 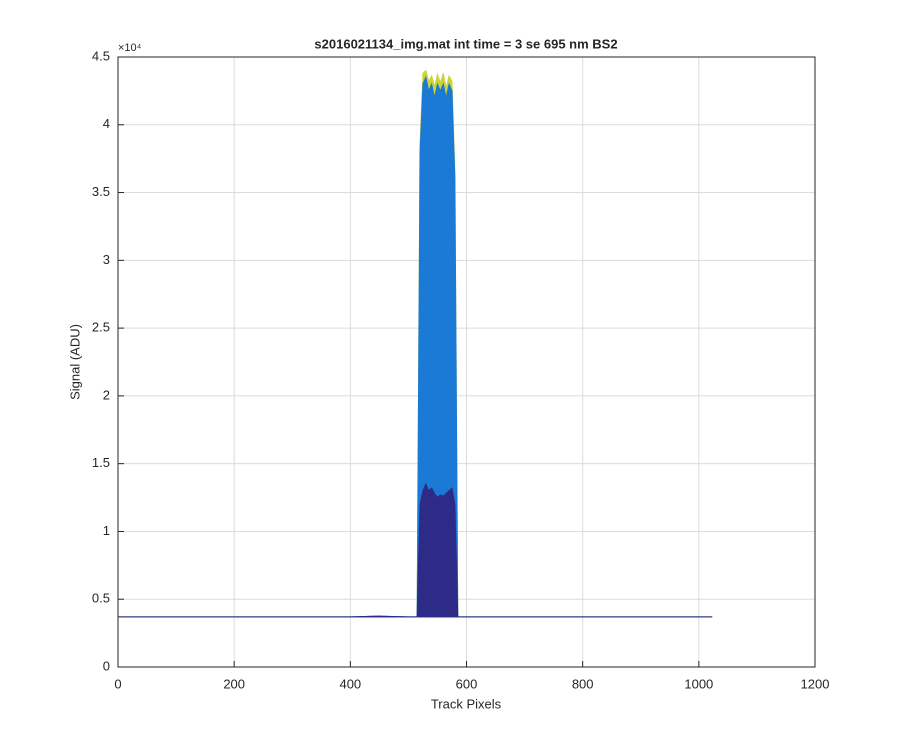 I want to click on y-tick-label: 0.5, so click(x=101, y=598).